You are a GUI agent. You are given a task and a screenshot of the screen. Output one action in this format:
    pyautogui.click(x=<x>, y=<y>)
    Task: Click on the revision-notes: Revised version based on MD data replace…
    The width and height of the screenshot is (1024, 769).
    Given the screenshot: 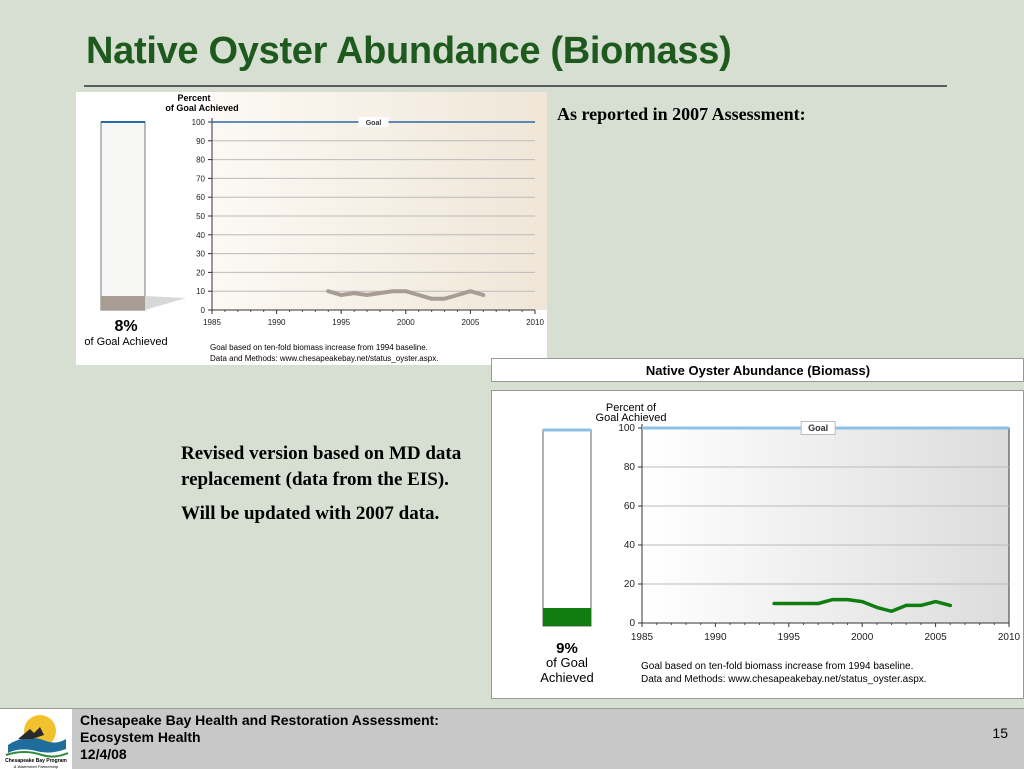 What is the action you would take?
    pyautogui.click(x=331, y=488)
    